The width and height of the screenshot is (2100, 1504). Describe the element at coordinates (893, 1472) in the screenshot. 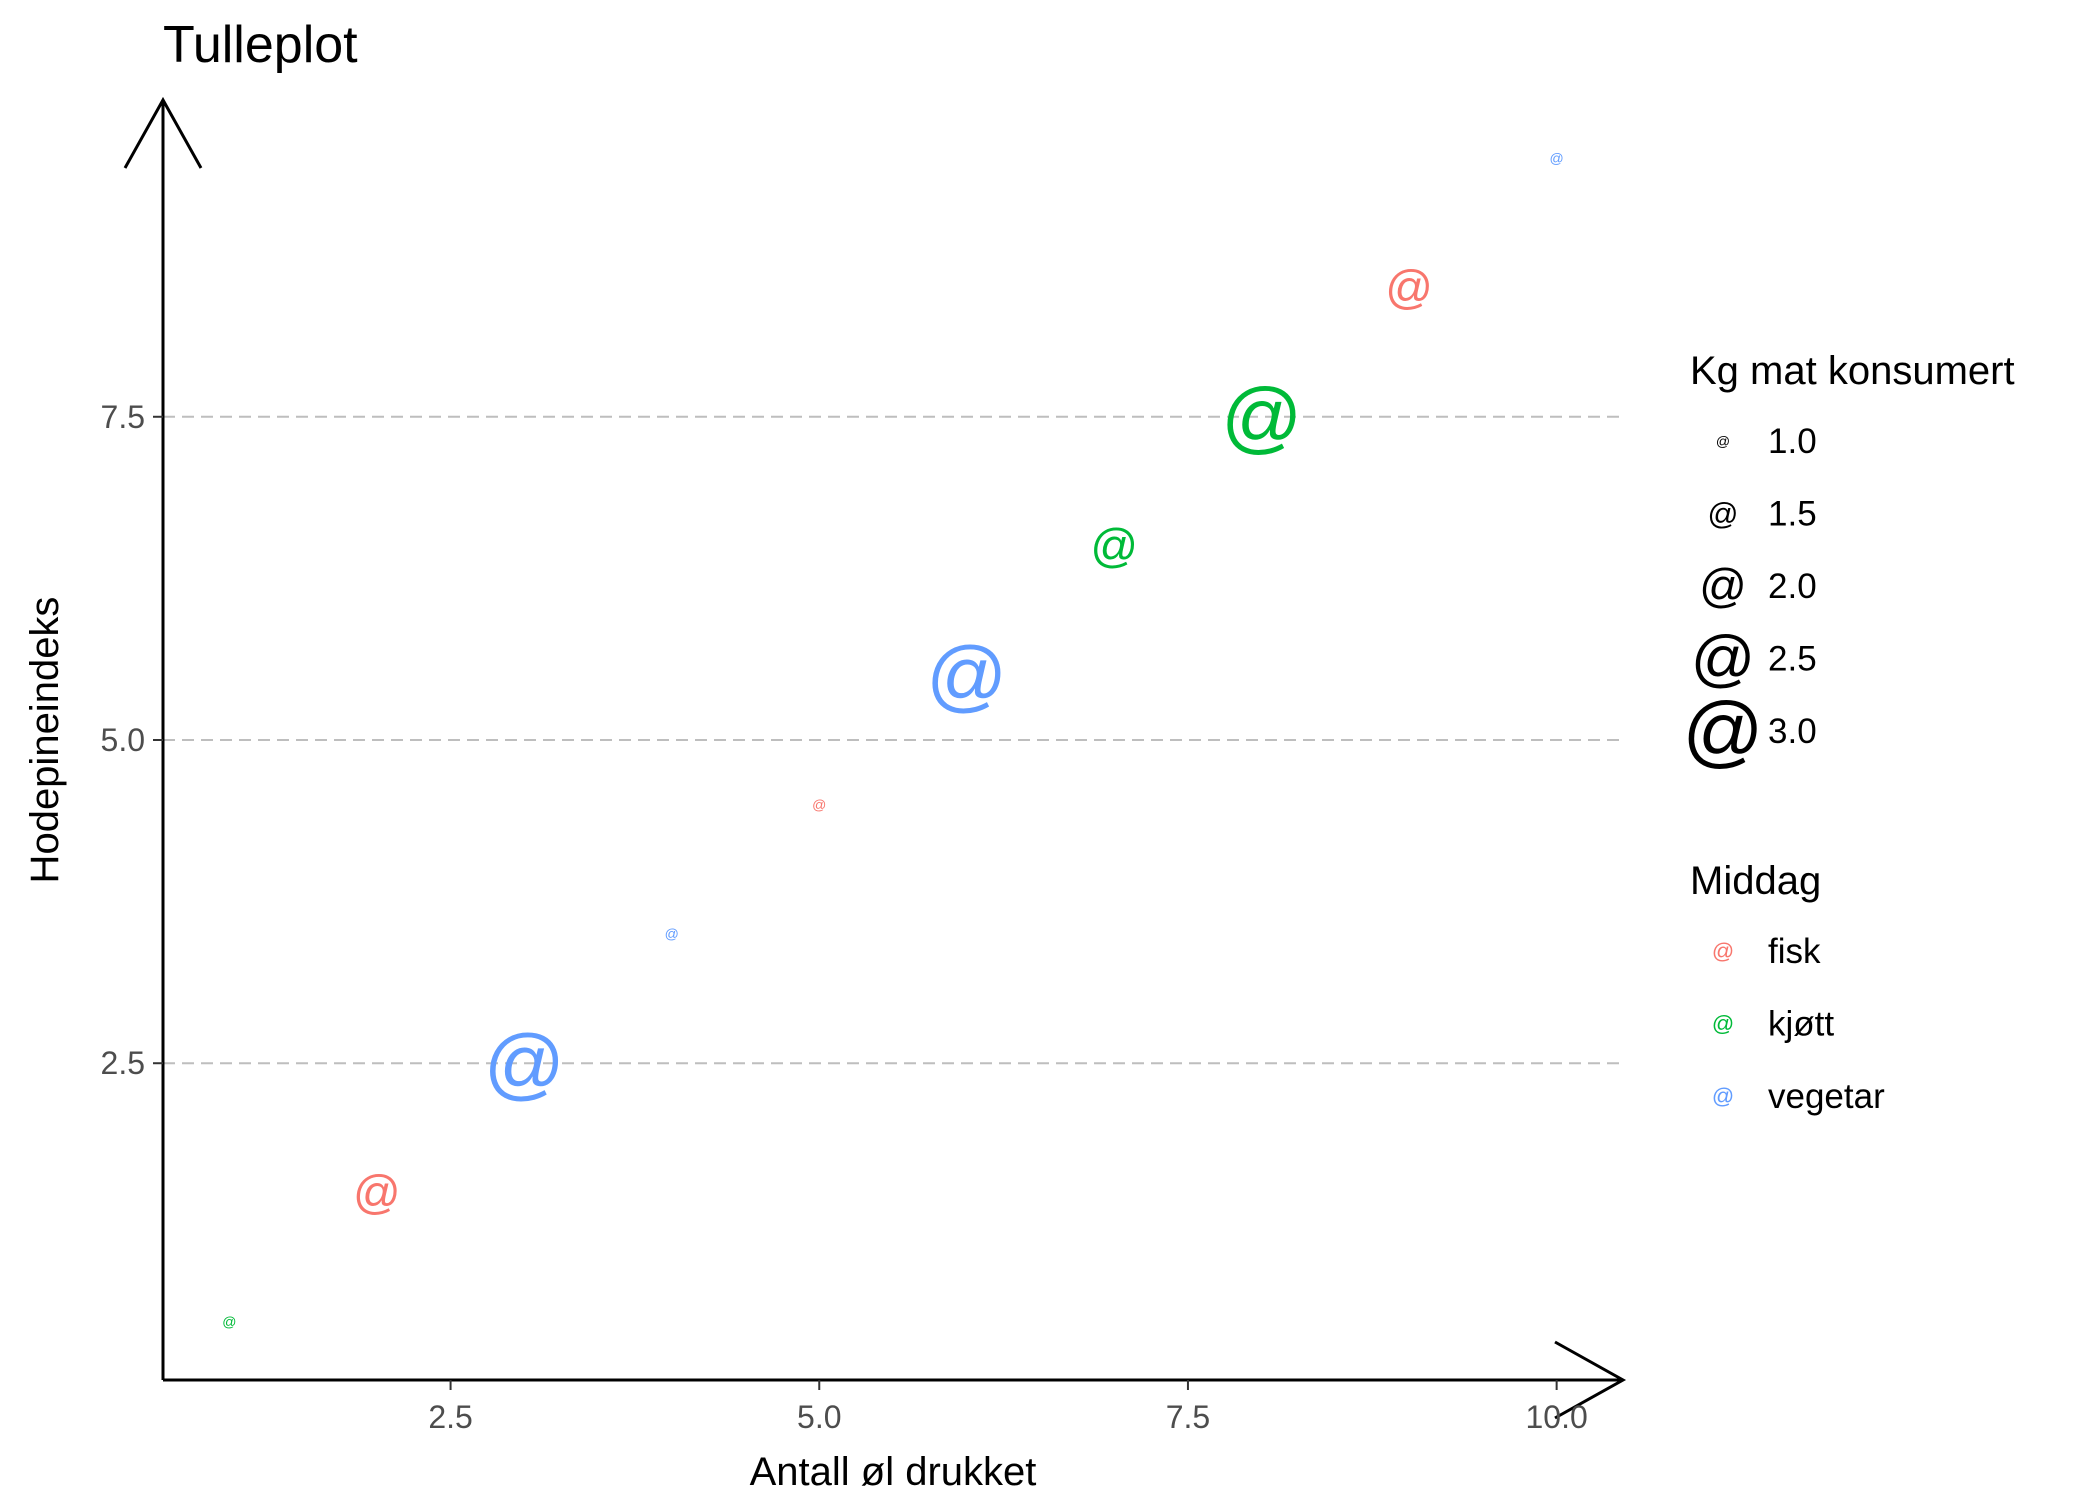

I see `x-axis-title: Antall øl drukket` at that location.